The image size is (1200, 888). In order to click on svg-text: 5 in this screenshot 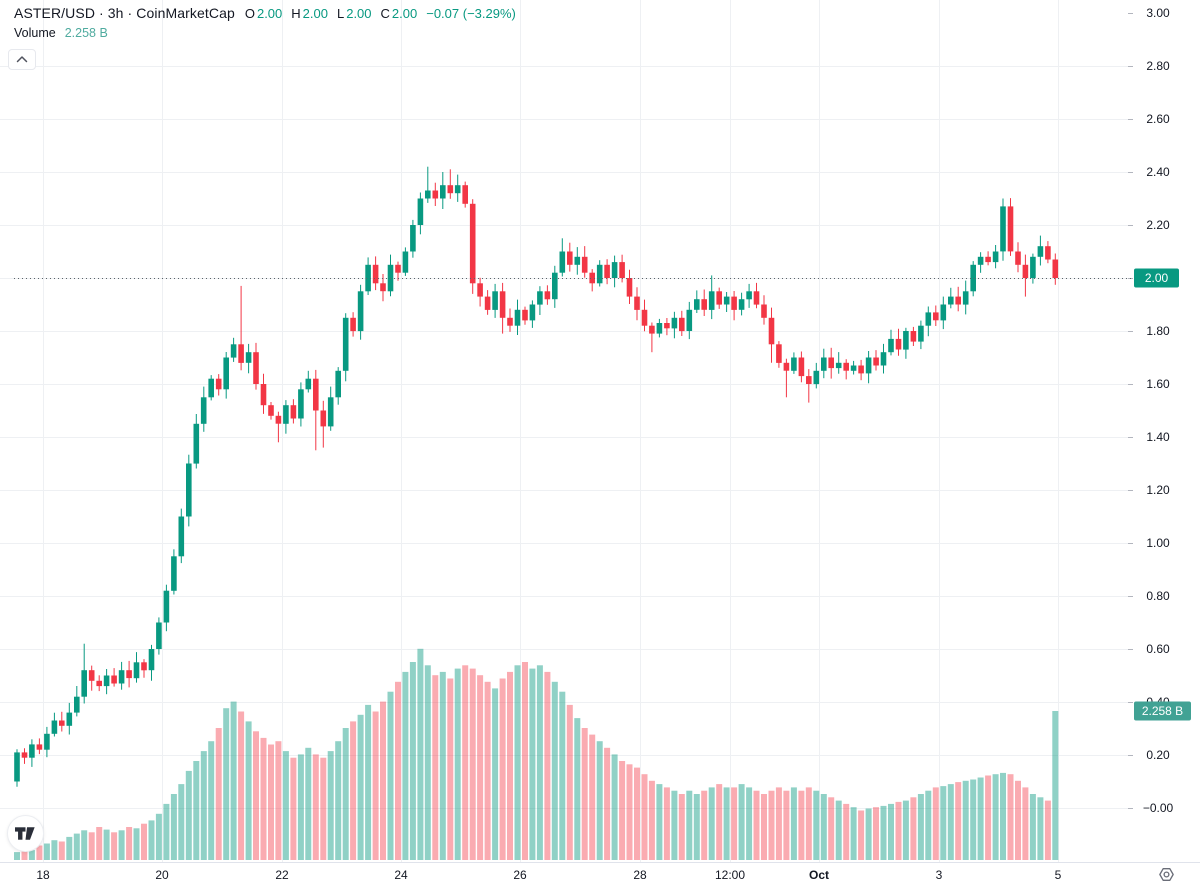, I will do `click(1058, 875)`.